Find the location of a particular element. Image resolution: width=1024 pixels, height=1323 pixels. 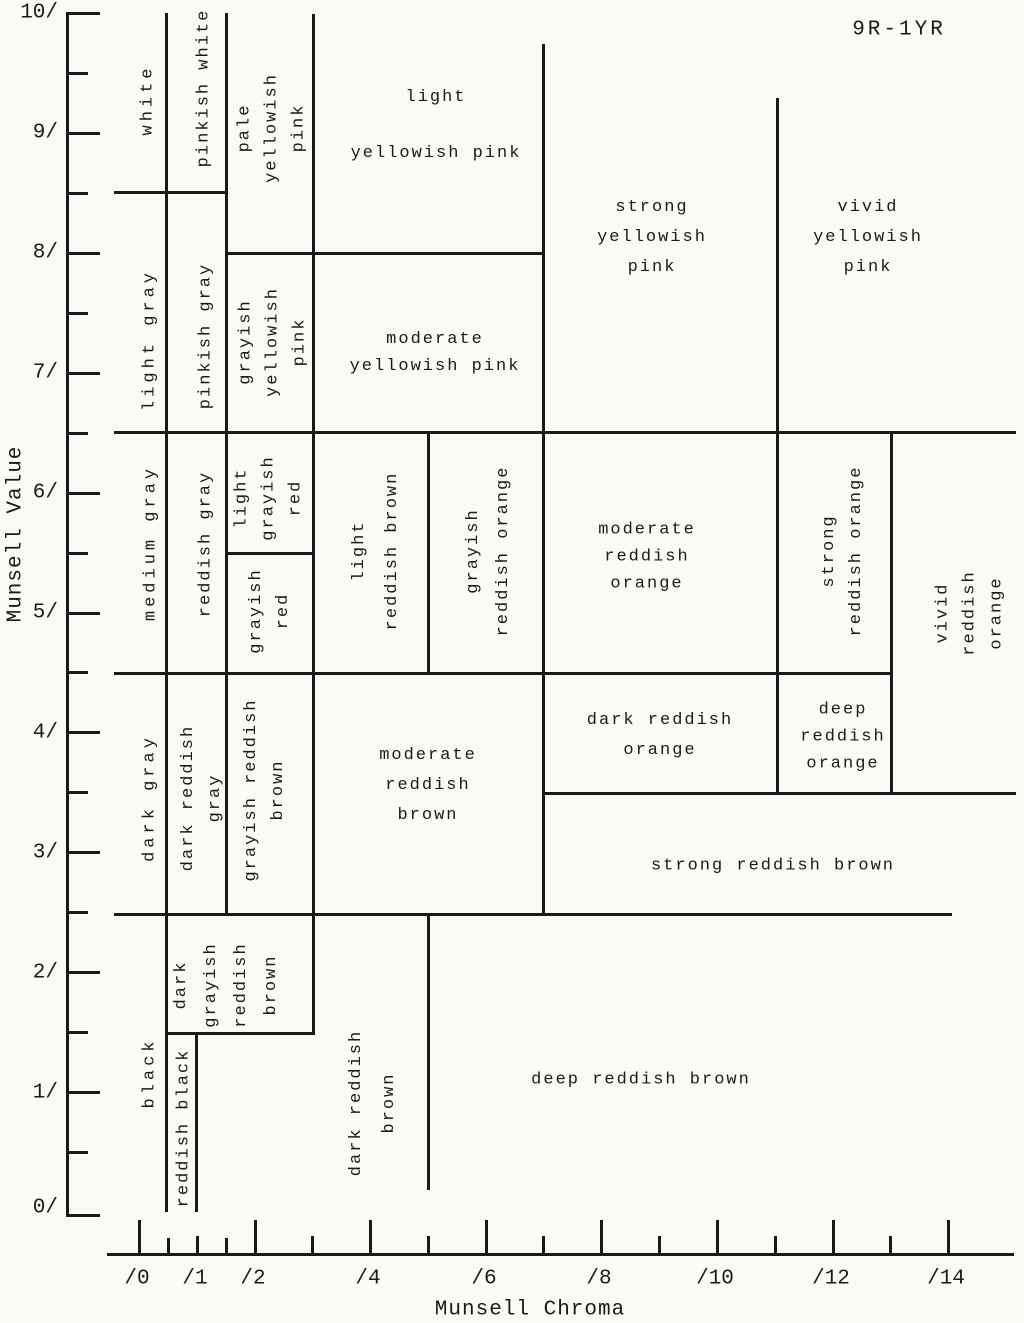

region-label-light-gray: light gray is located at coordinates (150, 340).